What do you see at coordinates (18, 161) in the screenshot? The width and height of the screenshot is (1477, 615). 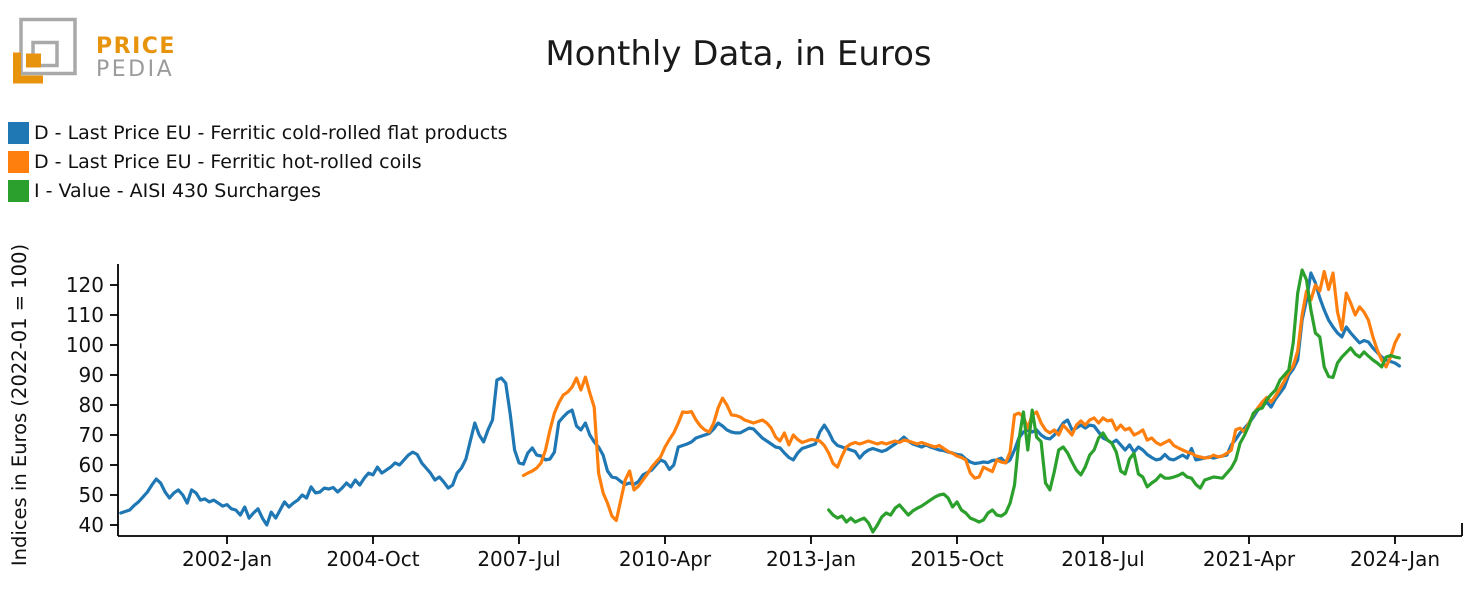 I see `legend-swatch-orange` at bounding box center [18, 161].